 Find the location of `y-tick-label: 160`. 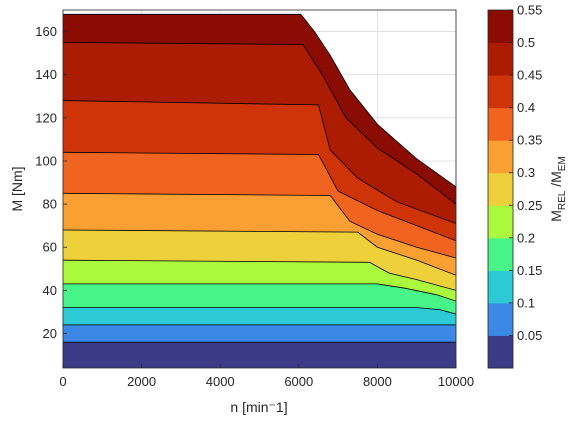

y-tick-label: 160 is located at coordinates (46, 31).